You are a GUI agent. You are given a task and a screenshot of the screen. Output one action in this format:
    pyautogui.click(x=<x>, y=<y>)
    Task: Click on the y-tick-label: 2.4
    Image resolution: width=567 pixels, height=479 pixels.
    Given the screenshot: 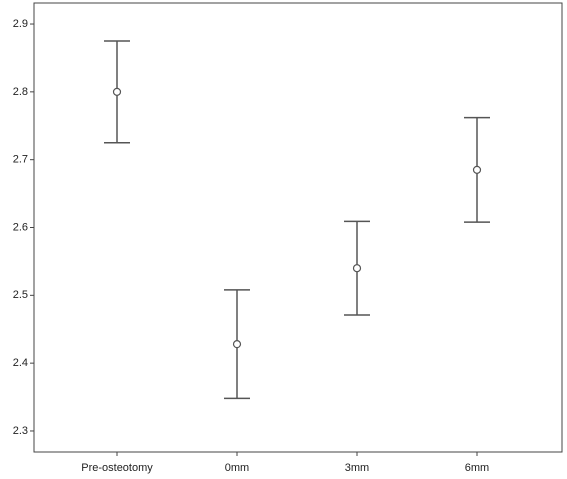 What is the action you would take?
    pyautogui.click(x=20, y=363)
    